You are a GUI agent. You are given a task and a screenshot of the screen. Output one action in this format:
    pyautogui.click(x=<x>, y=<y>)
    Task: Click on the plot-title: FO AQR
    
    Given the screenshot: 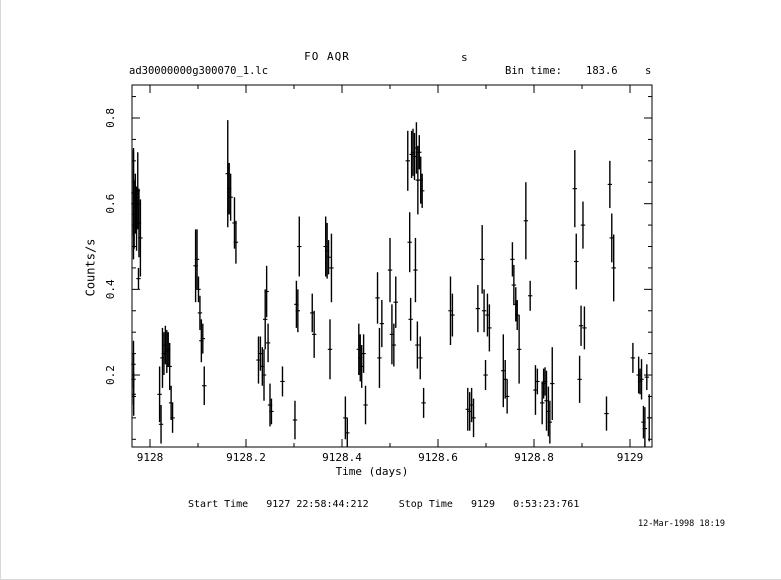 What is the action you would take?
    pyautogui.click(x=327, y=56)
    